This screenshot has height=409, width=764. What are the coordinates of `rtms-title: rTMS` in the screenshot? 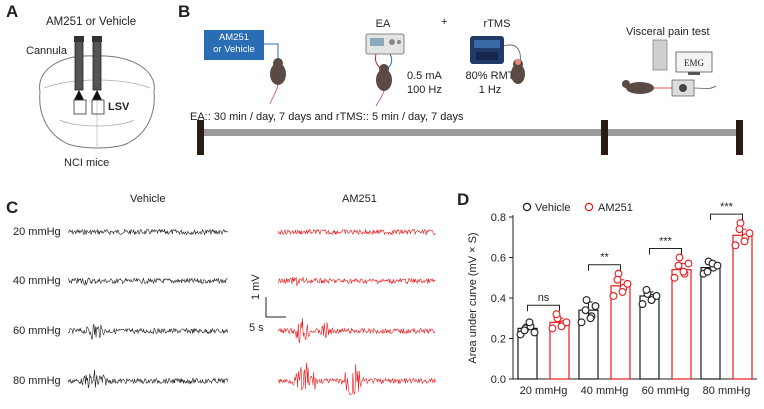 It's located at (497, 24).